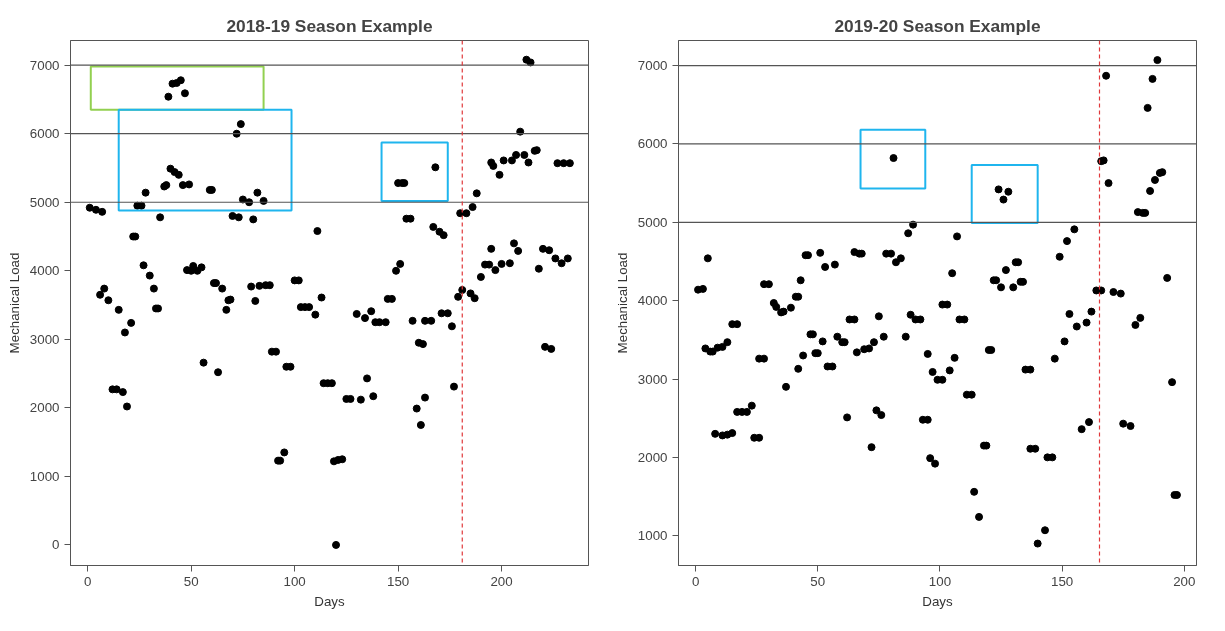  I want to click on chart-title: 2019-20 Season Example, so click(937, 25).